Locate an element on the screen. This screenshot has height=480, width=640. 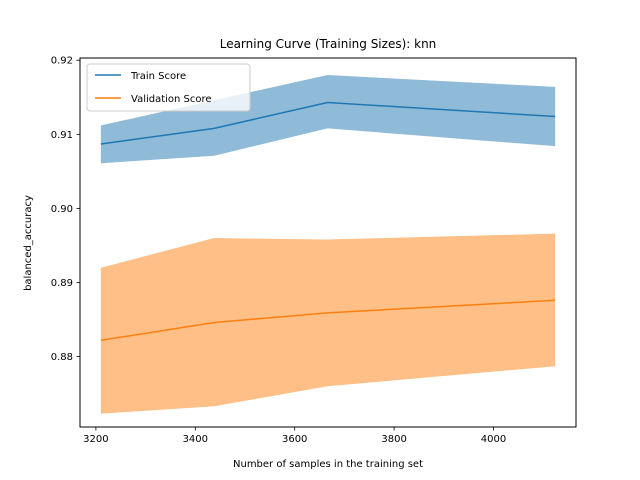
y-axis-label: balanced_accuracy is located at coordinates (28, 243).